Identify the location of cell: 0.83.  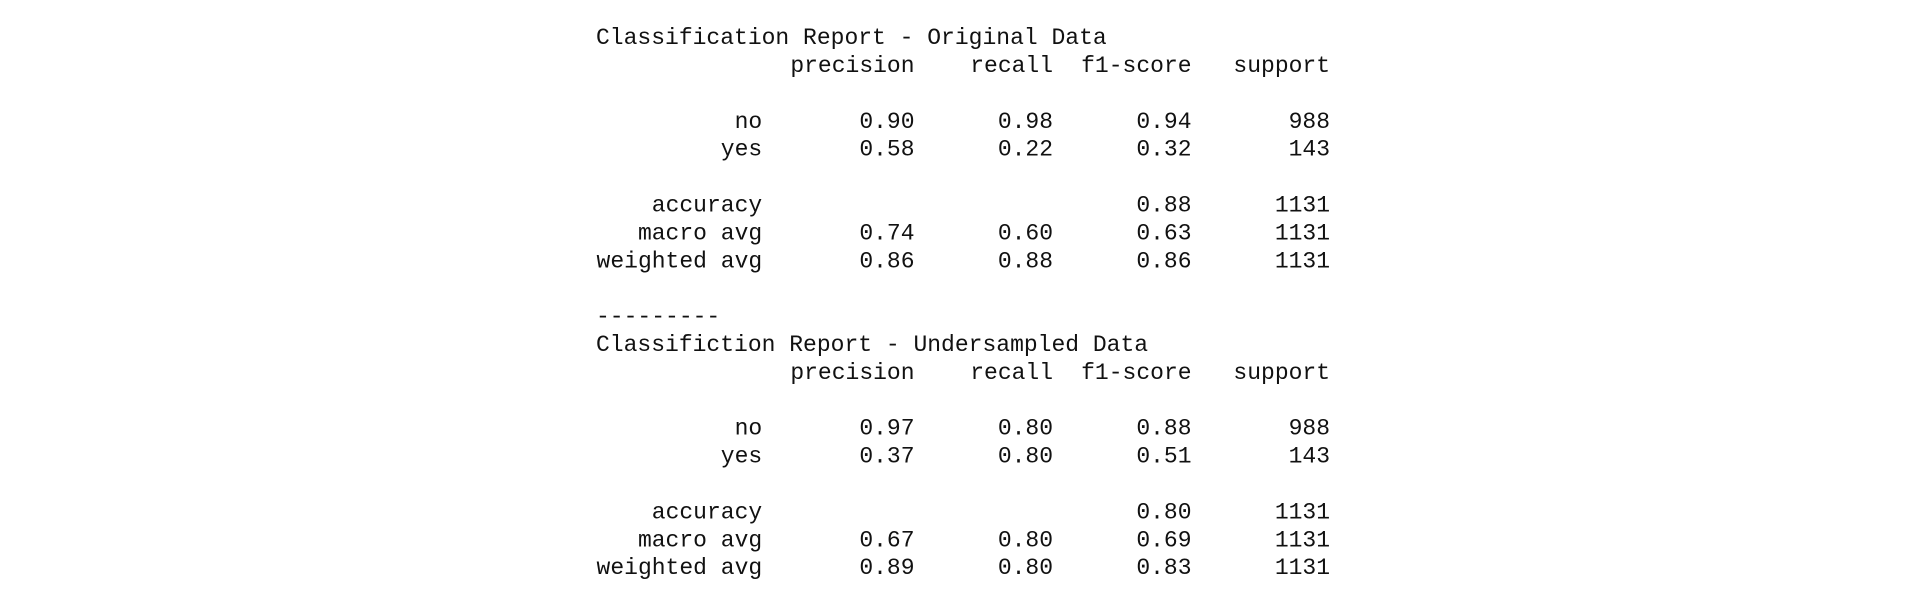
(1163, 568).